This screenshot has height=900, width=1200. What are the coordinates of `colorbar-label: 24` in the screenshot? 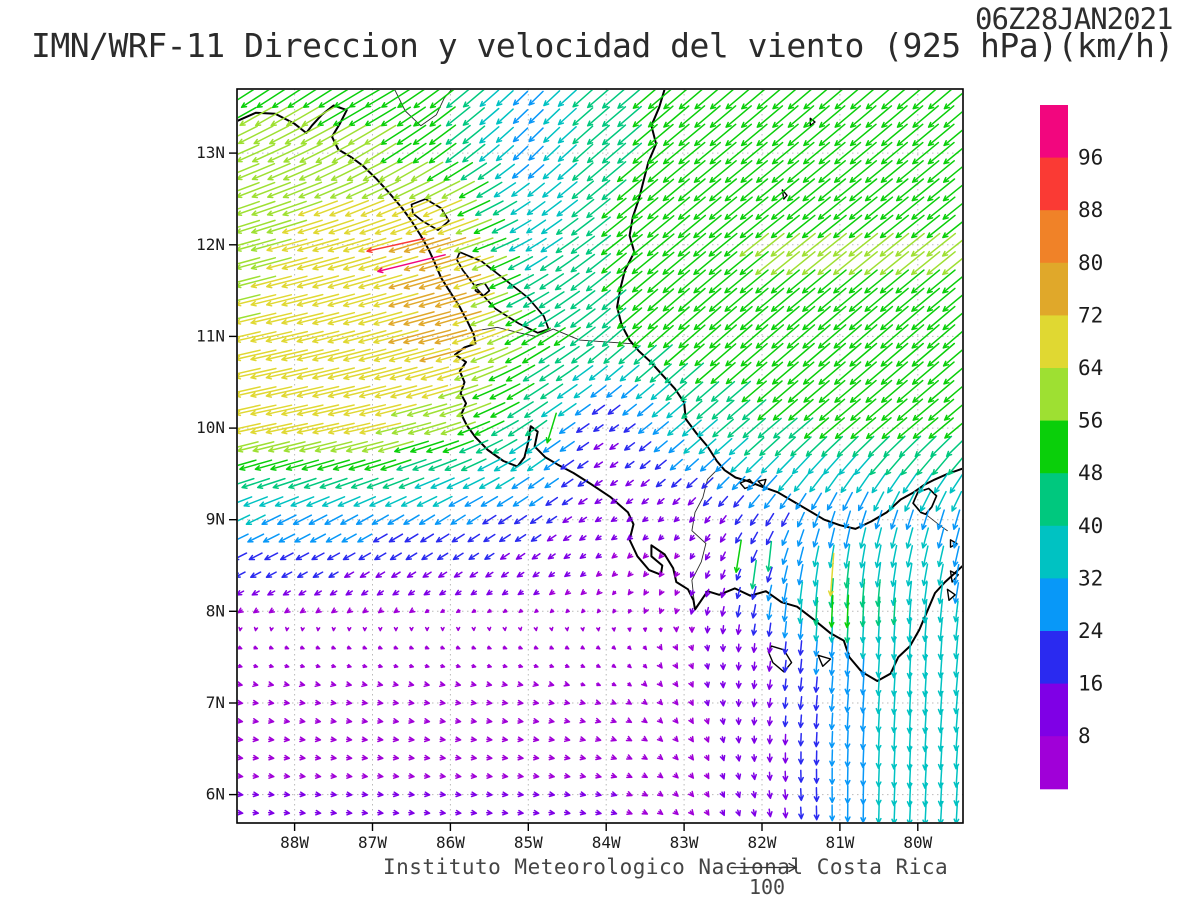 It's located at (1090, 631).